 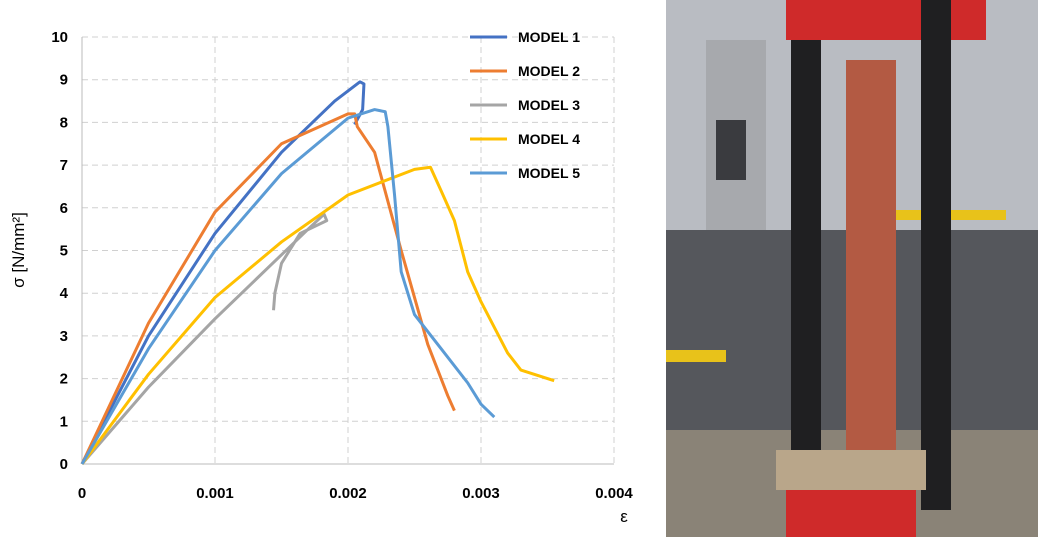 What do you see at coordinates (64, 464) in the screenshot?
I see `y-tick-label: 0` at bounding box center [64, 464].